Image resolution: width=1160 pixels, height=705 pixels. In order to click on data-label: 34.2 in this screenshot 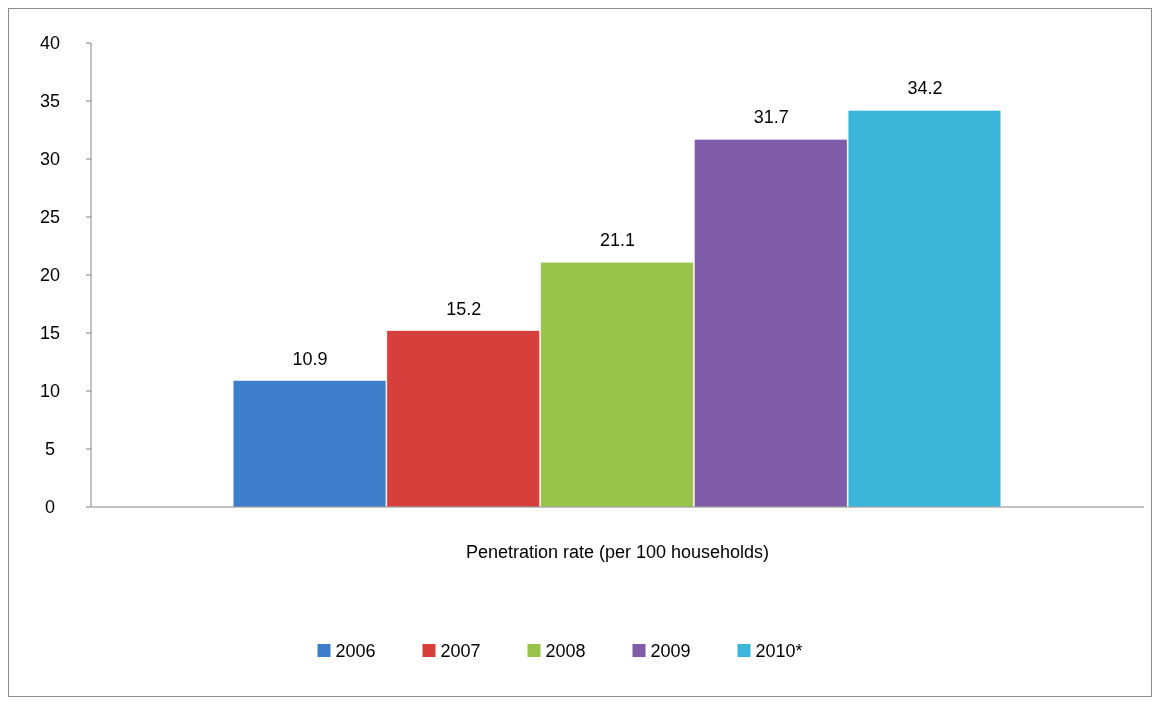, I will do `click(925, 88)`.